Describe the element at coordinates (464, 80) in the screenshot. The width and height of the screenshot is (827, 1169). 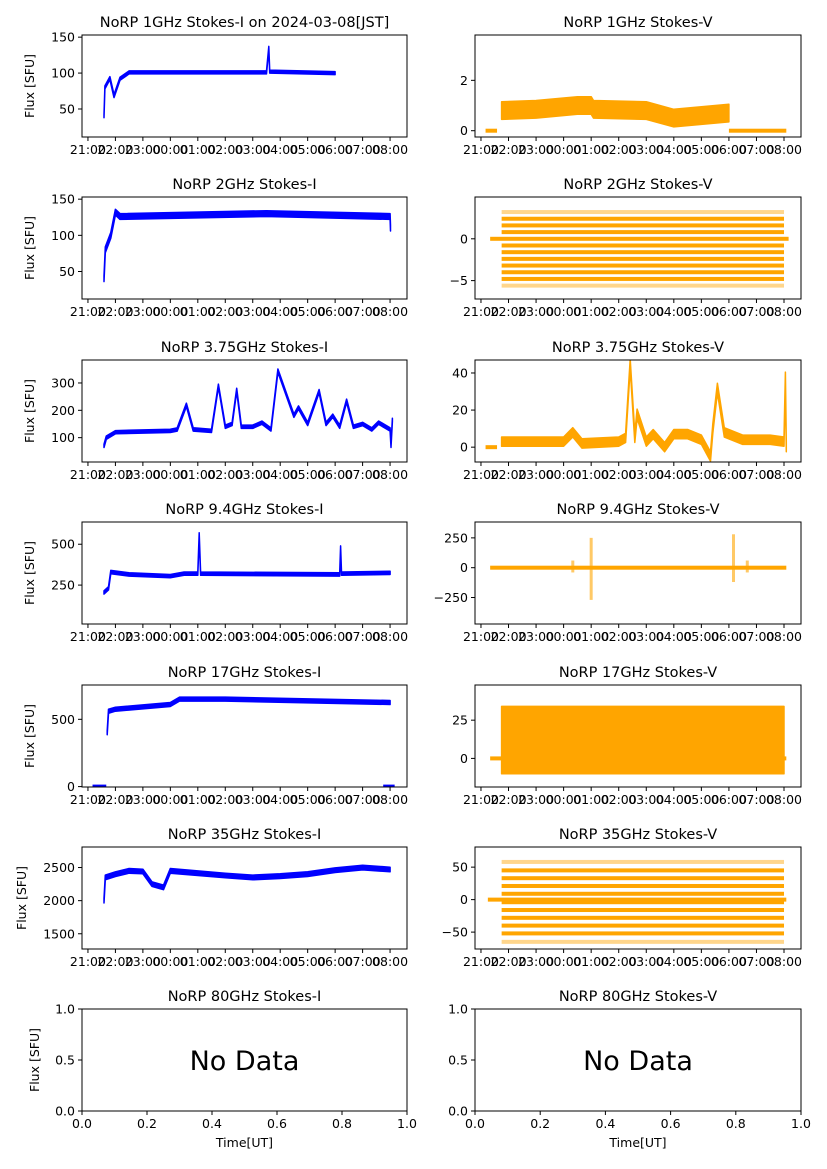
I see `y-tick-label: 2` at that location.